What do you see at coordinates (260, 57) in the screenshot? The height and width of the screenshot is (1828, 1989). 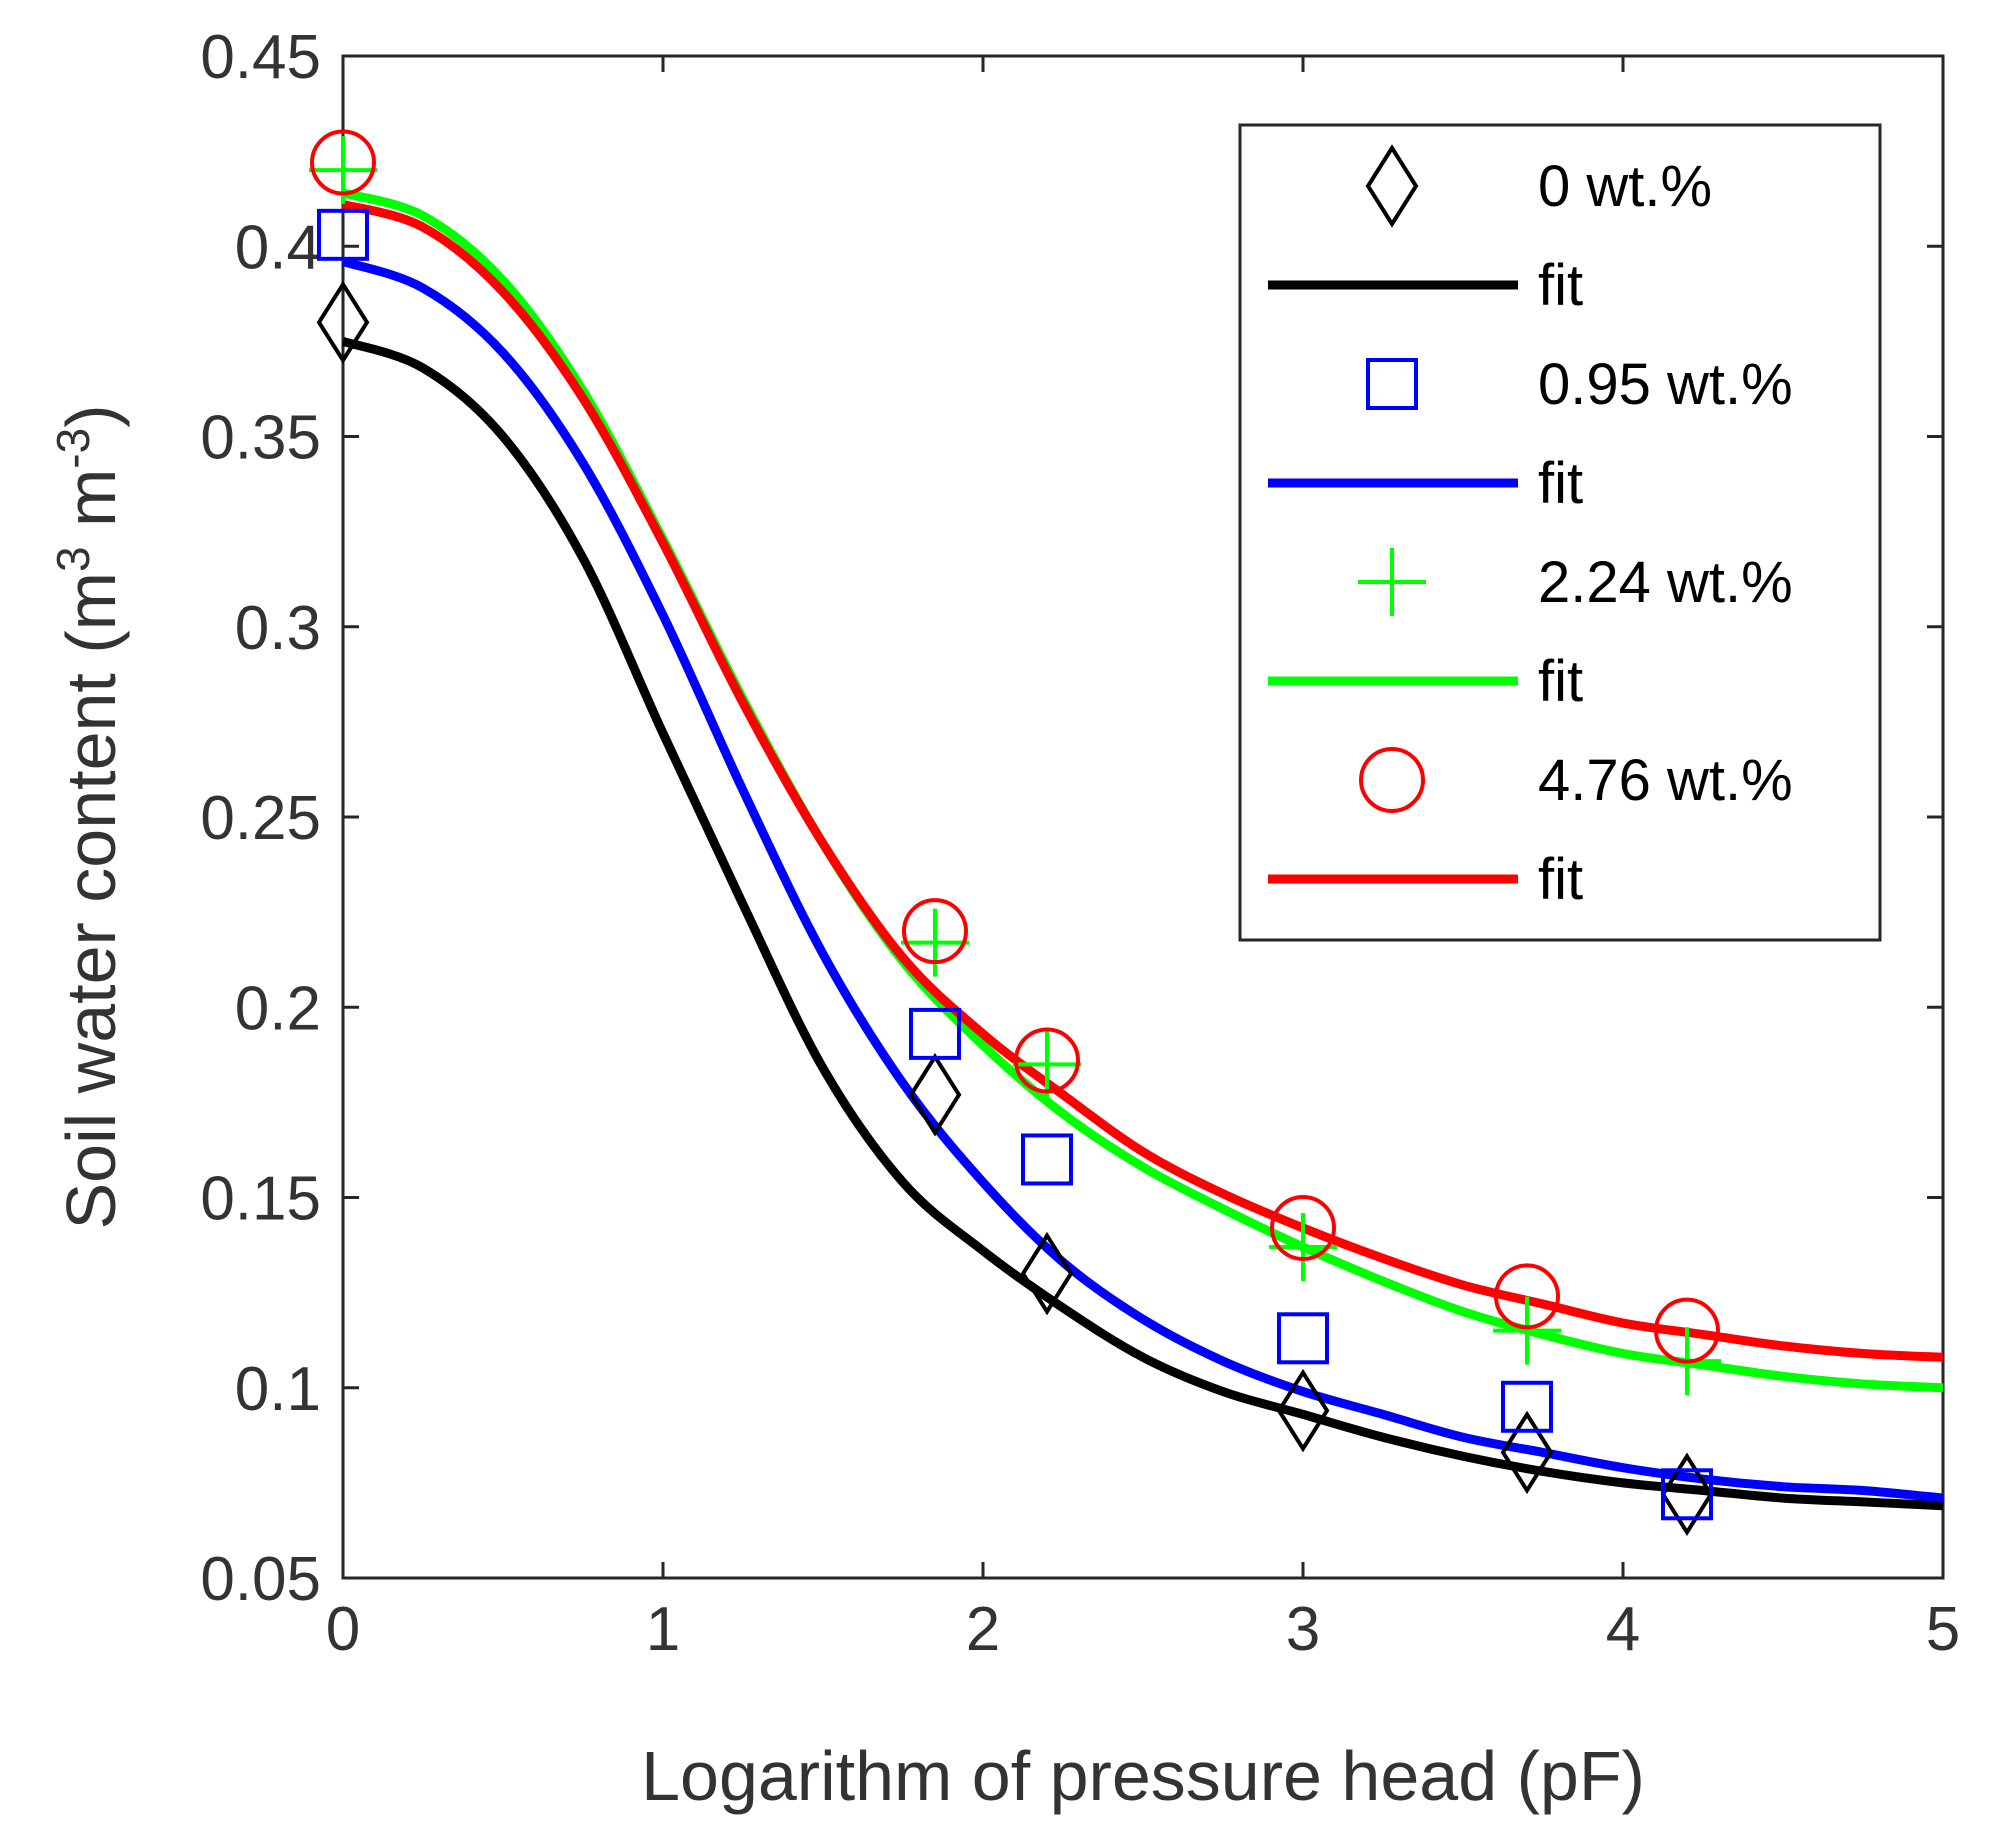 I see `y-tick-label: 0.45` at bounding box center [260, 57].